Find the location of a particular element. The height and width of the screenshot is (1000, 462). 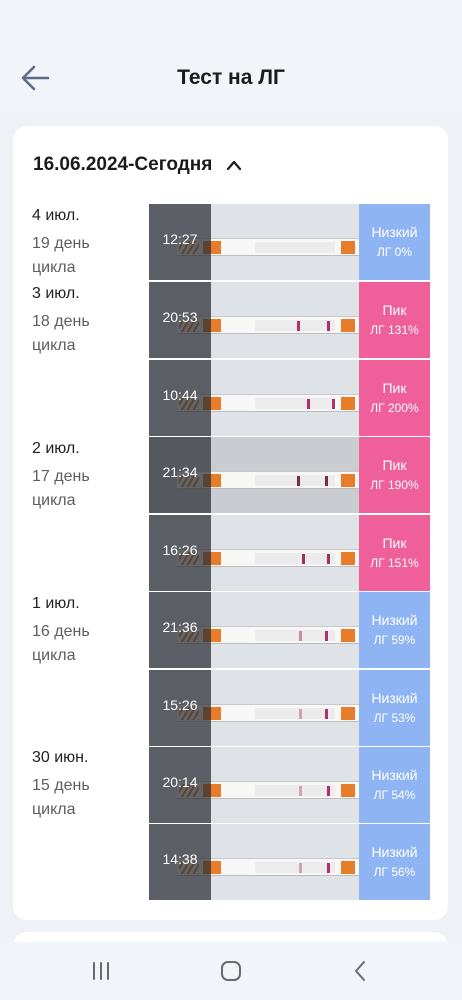

page-title: Тест на ЛГ is located at coordinates (231, 77).